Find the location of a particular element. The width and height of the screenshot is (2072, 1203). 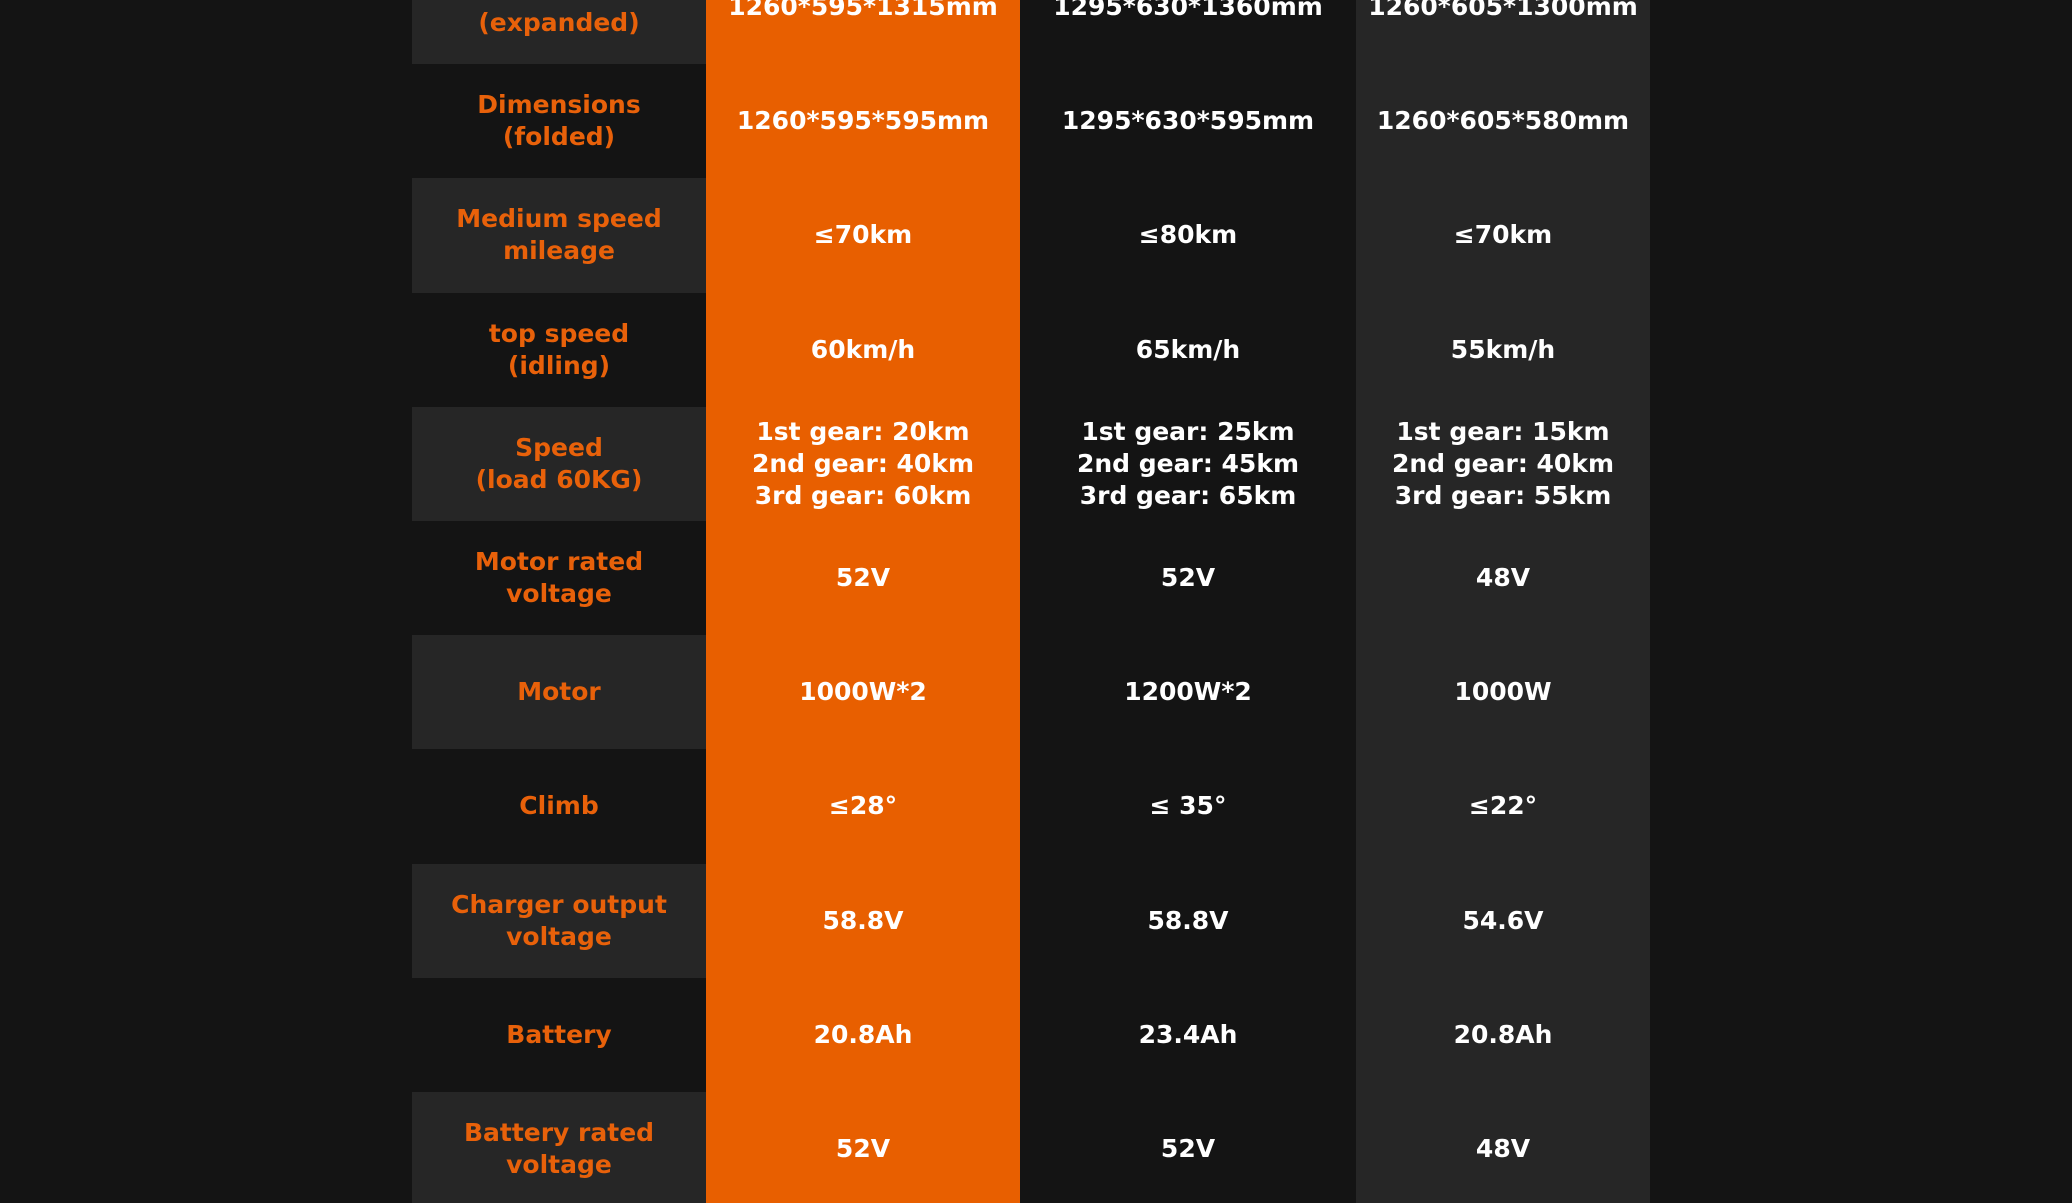

row-label: Motor rated voltage is located at coordinates (559, 578).